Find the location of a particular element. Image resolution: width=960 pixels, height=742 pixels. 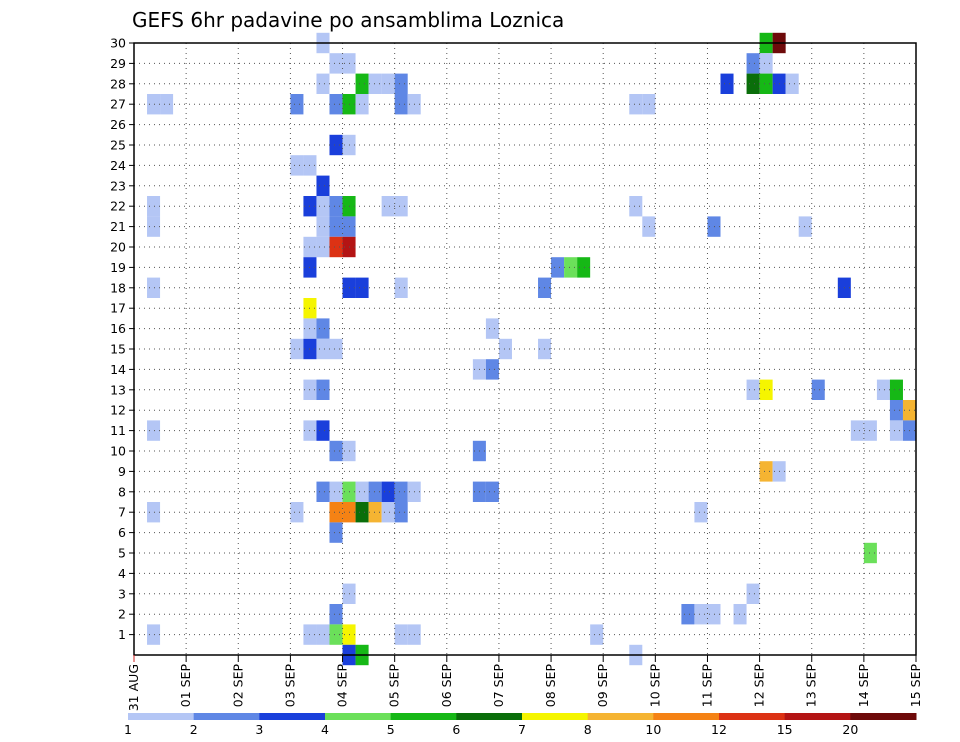

legend-label: 15 is located at coordinates (785, 729).